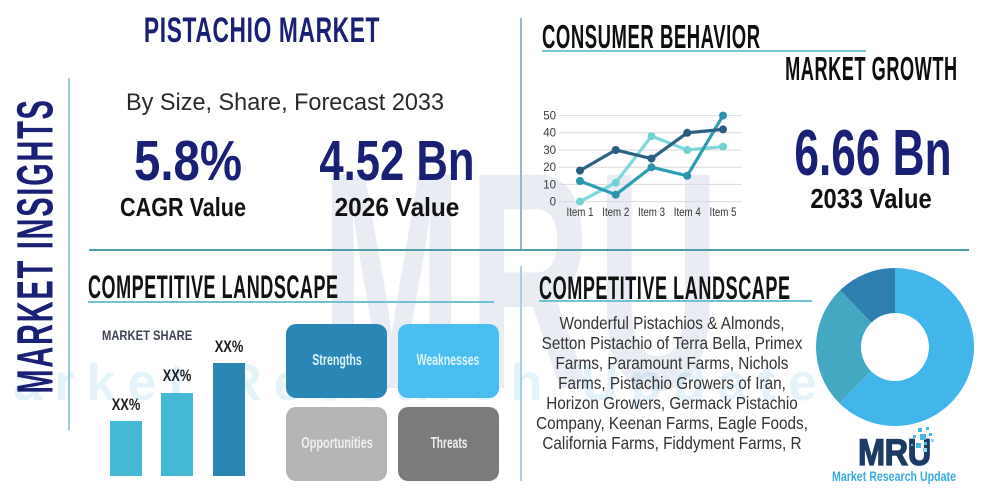 The image size is (1000, 500). I want to click on svg-text: Item 4, so click(687, 213).